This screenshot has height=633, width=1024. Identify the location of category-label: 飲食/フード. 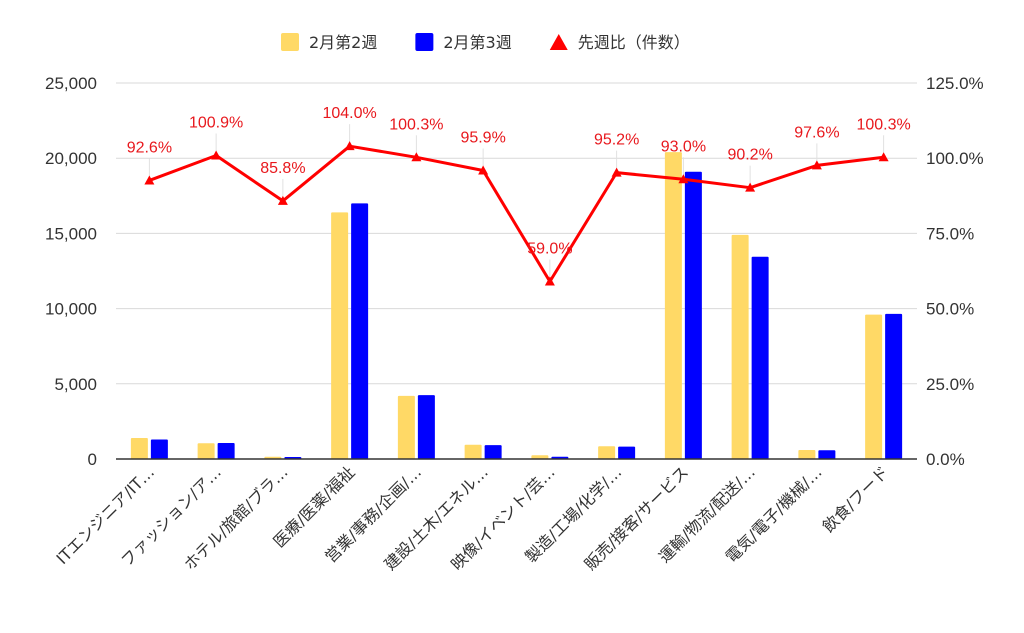
(856, 499).